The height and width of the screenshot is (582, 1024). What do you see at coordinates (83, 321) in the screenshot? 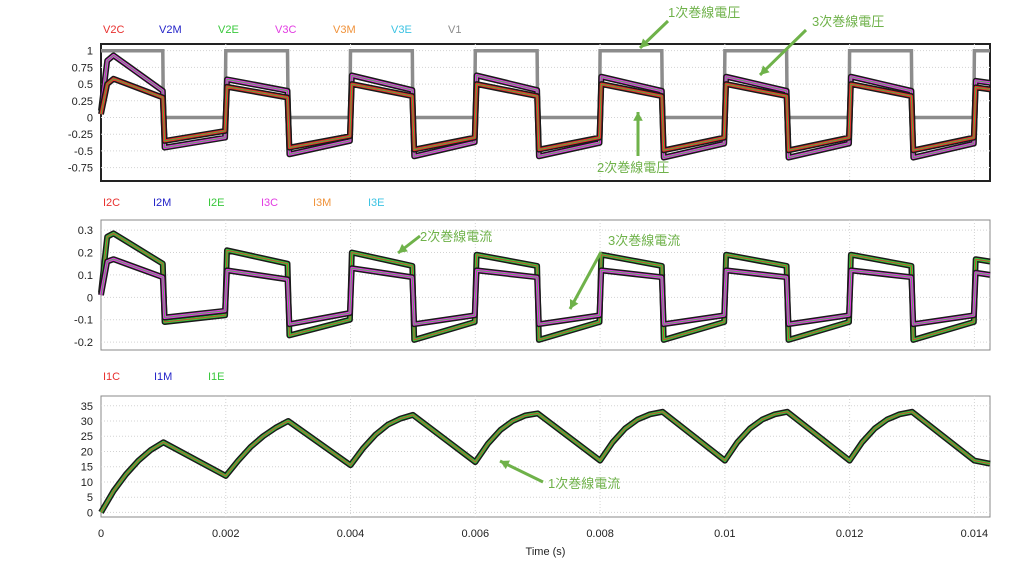
I see `y-tick-label: -0.1` at bounding box center [83, 321].